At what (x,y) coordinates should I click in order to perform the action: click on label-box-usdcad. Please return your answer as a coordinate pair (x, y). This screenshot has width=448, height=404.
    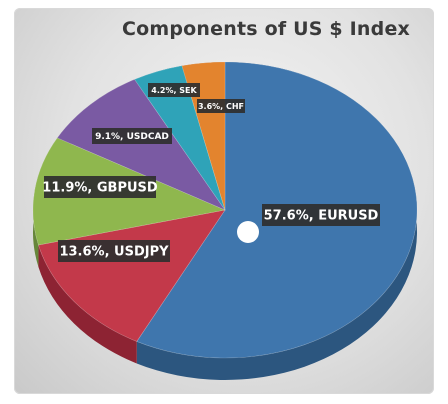
    Looking at the image, I should click on (132, 136).